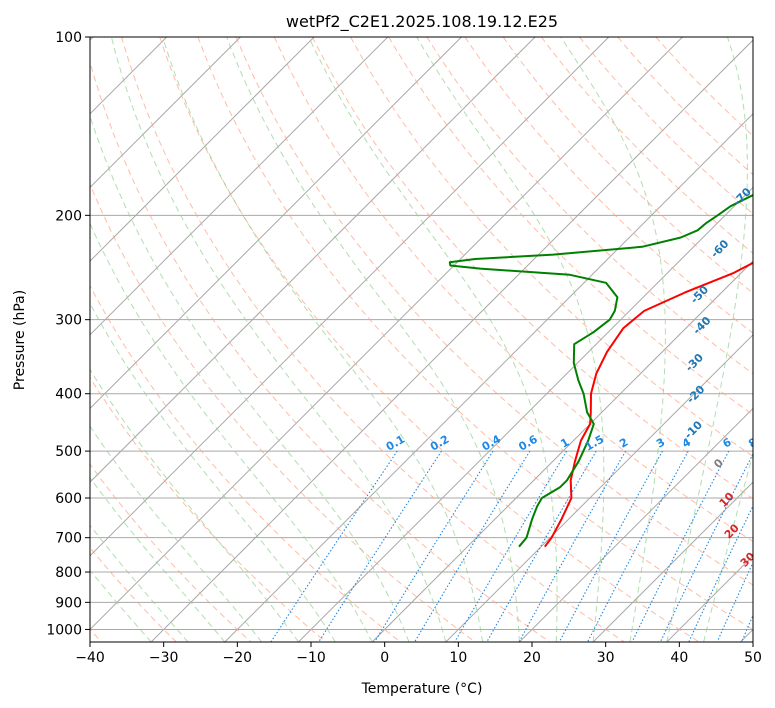  I want to click on mixing-ratio-label: 2, so click(623, 443).